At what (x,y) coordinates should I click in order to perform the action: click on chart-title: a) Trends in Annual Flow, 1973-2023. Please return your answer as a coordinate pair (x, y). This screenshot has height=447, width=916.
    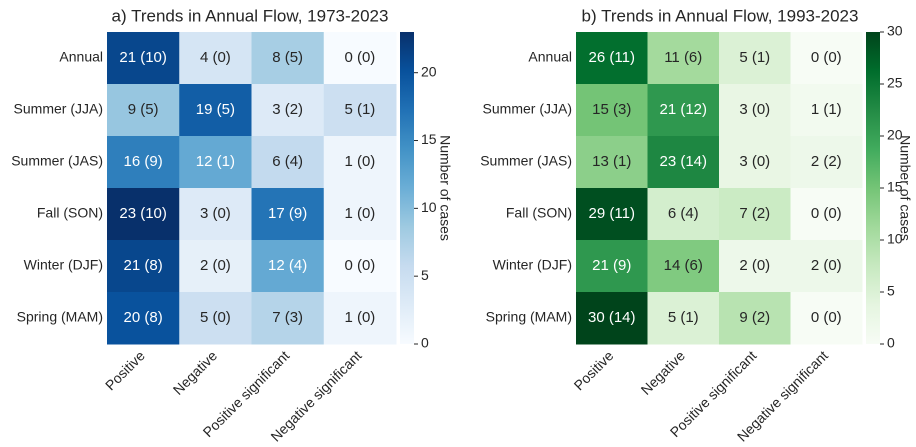
    Looking at the image, I should click on (250, 15).